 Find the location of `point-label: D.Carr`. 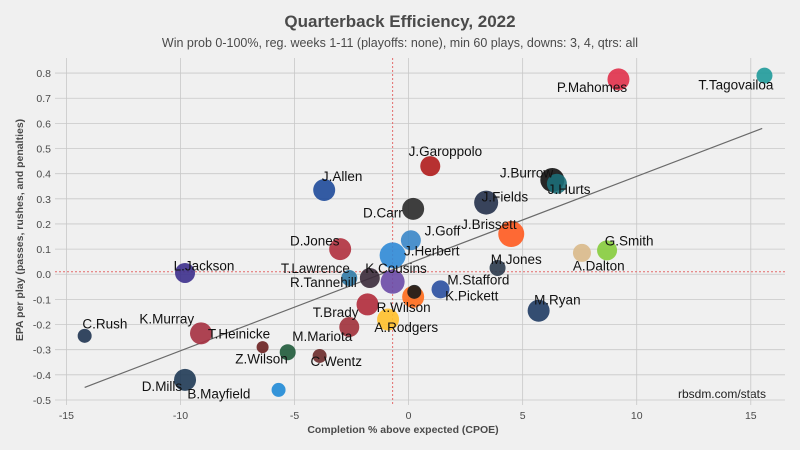

point-label: D.Carr is located at coordinates (383, 213).